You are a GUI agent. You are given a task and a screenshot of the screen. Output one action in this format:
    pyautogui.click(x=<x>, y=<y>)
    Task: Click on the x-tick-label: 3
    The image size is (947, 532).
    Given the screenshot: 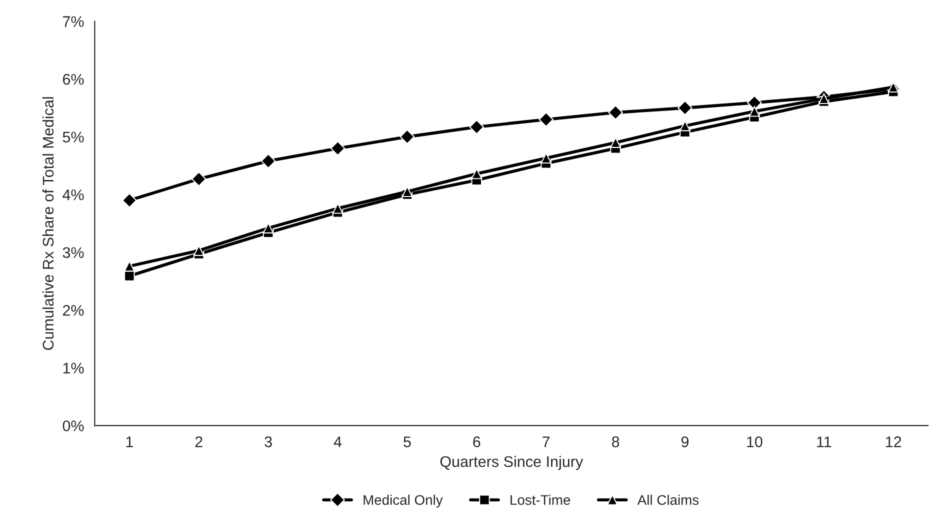 What is the action you would take?
    pyautogui.click(x=268, y=442)
    